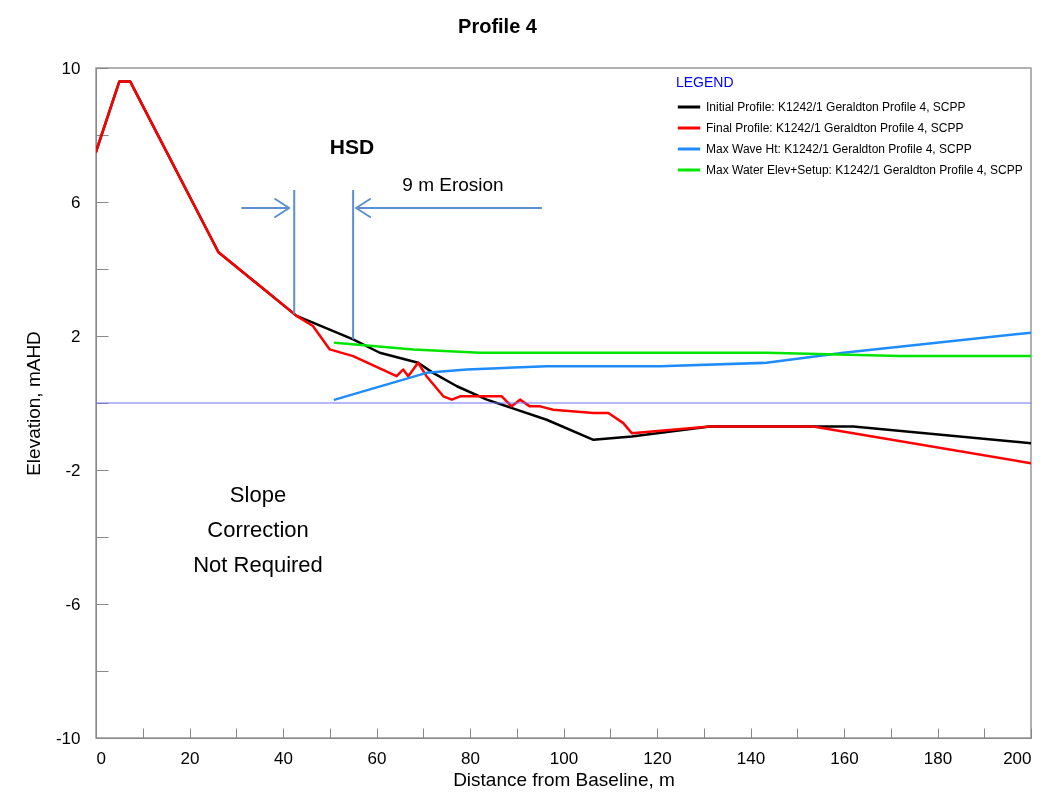 This screenshot has height=803, width=1054. I want to click on y-axis-title: Elevation, mAHD, so click(33, 403).